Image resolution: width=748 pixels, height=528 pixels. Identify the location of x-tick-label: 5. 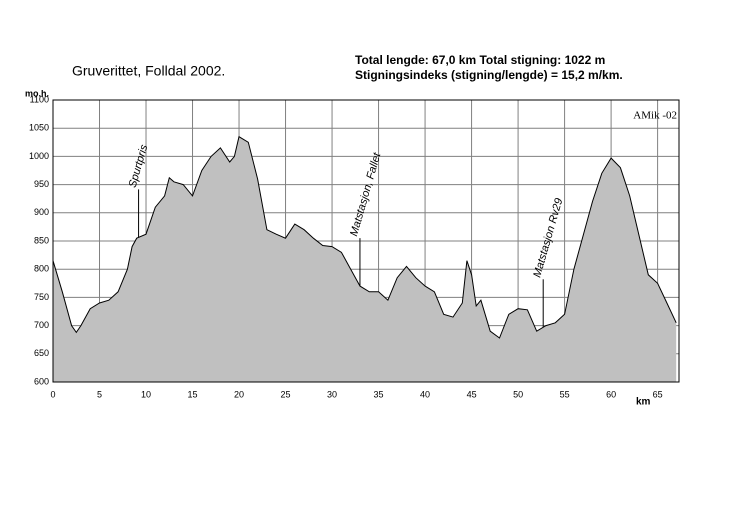
(99, 394).